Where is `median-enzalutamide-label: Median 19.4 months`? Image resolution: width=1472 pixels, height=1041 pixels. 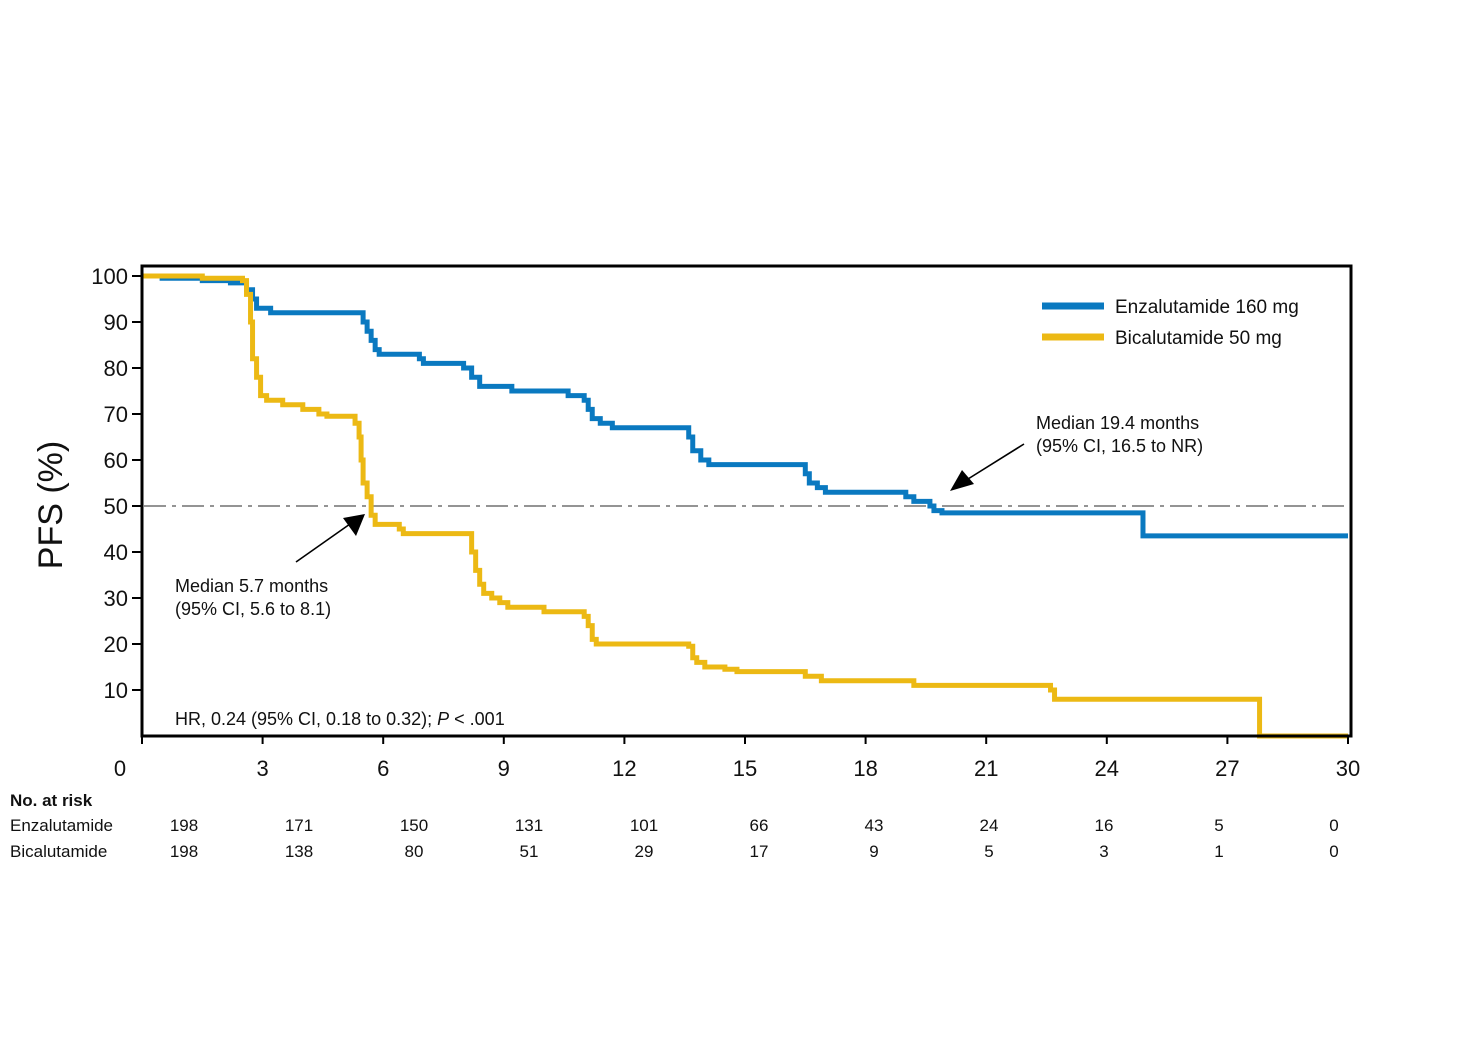 median-enzalutamide-label: Median 19.4 months is located at coordinates (1117, 423).